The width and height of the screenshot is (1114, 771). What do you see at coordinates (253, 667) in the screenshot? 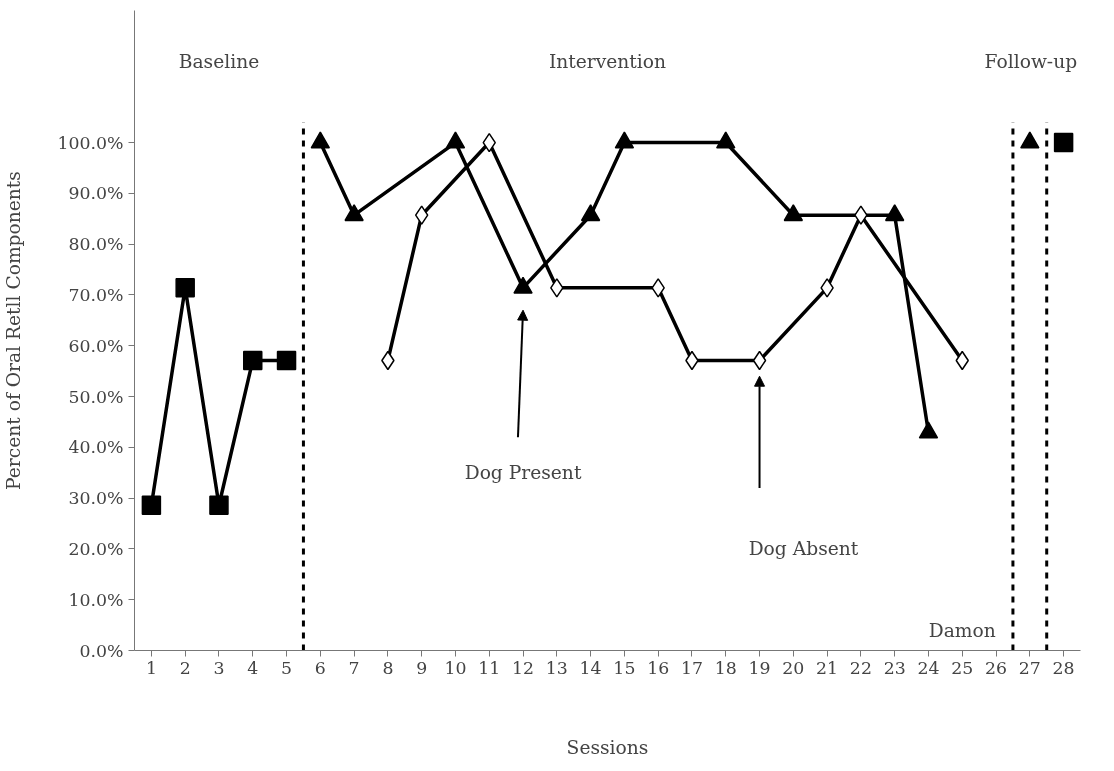
I see `x-tick-label: 4` at bounding box center [253, 667].